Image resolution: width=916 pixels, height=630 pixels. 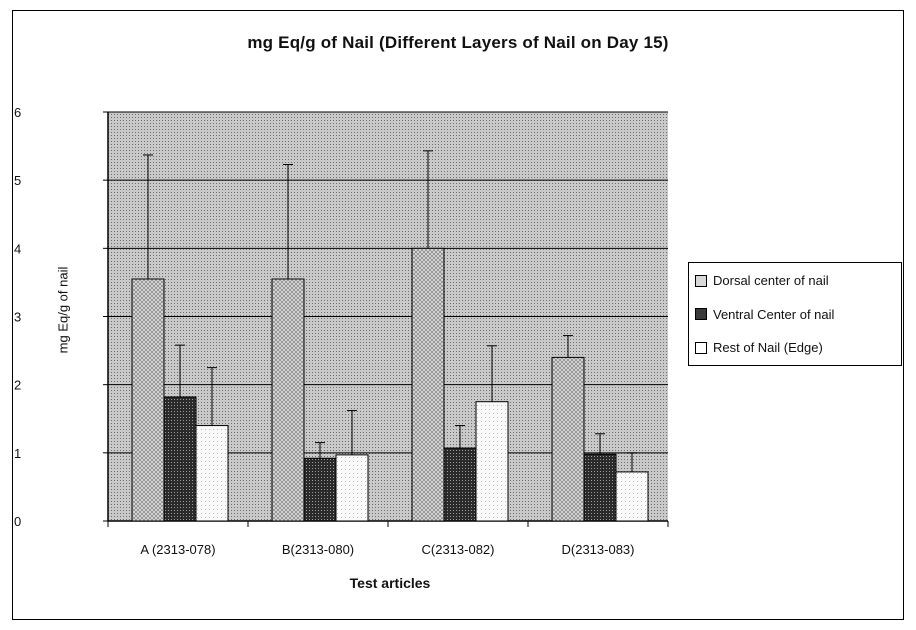 What do you see at coordinates (390, 583) in the screenshot?
I see `x-axis-label: Test articles` at bounding box center [390, 583].